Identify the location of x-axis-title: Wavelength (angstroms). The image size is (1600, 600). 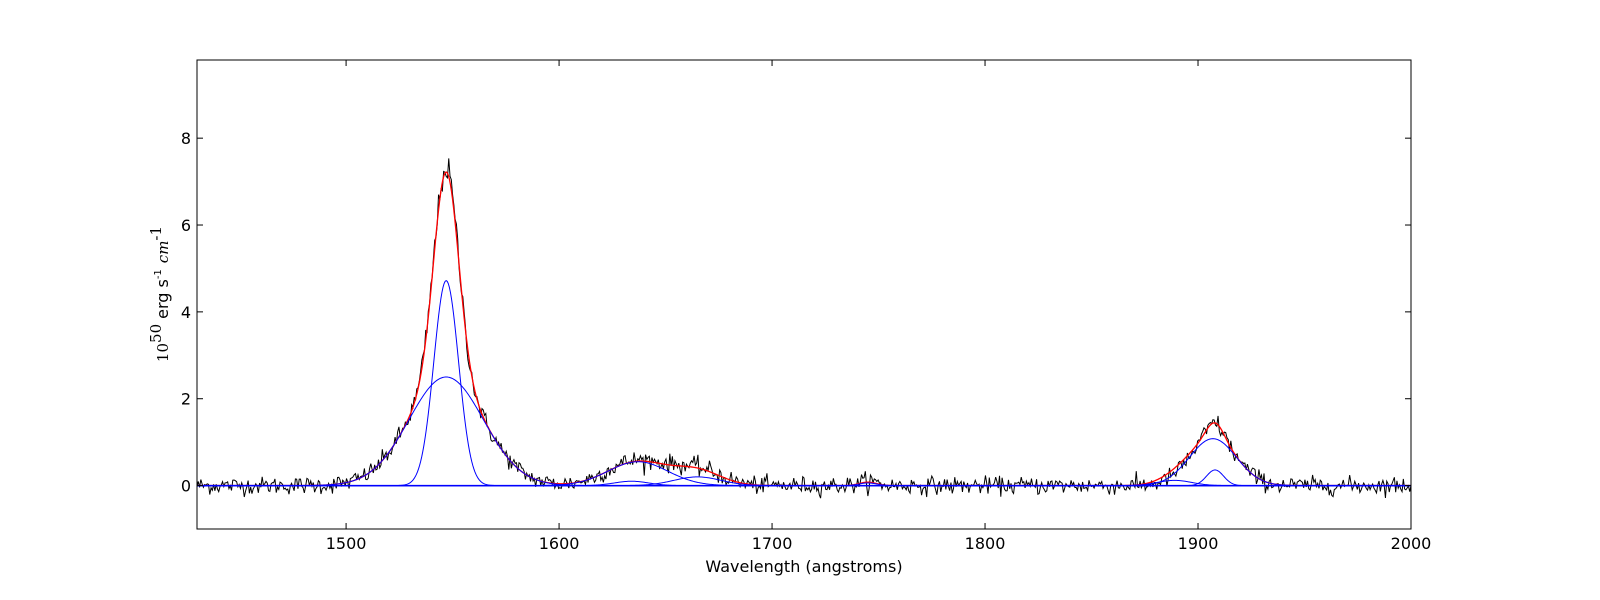
(803, 566).